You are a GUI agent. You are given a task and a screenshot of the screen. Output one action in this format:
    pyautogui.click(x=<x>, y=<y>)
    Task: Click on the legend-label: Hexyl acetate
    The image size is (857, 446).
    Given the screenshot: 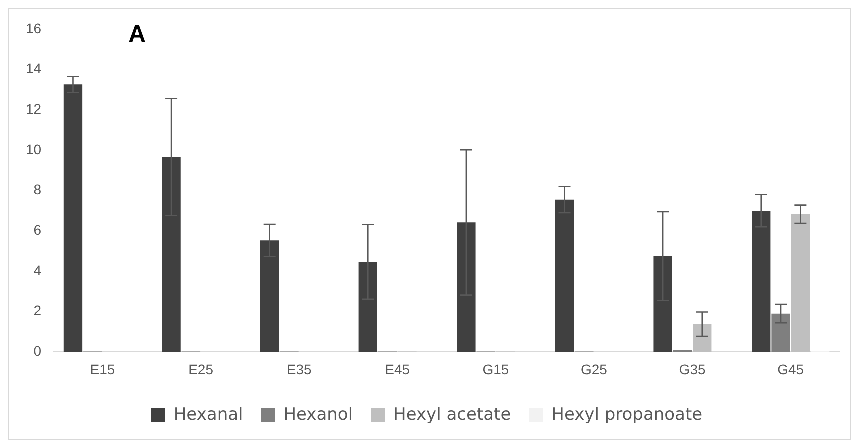 What is the action you would take?
    pyautogui.click(x=453, y=414)
    